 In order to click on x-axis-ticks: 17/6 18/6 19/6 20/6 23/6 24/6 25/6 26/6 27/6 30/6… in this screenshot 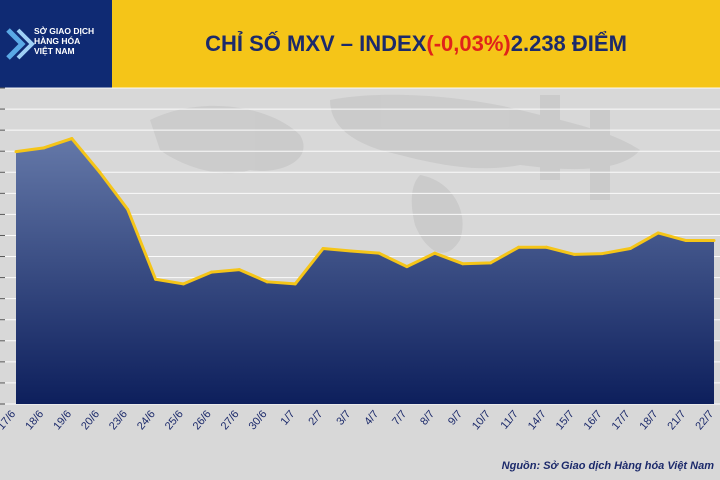, I will do `click(358, 420)`.